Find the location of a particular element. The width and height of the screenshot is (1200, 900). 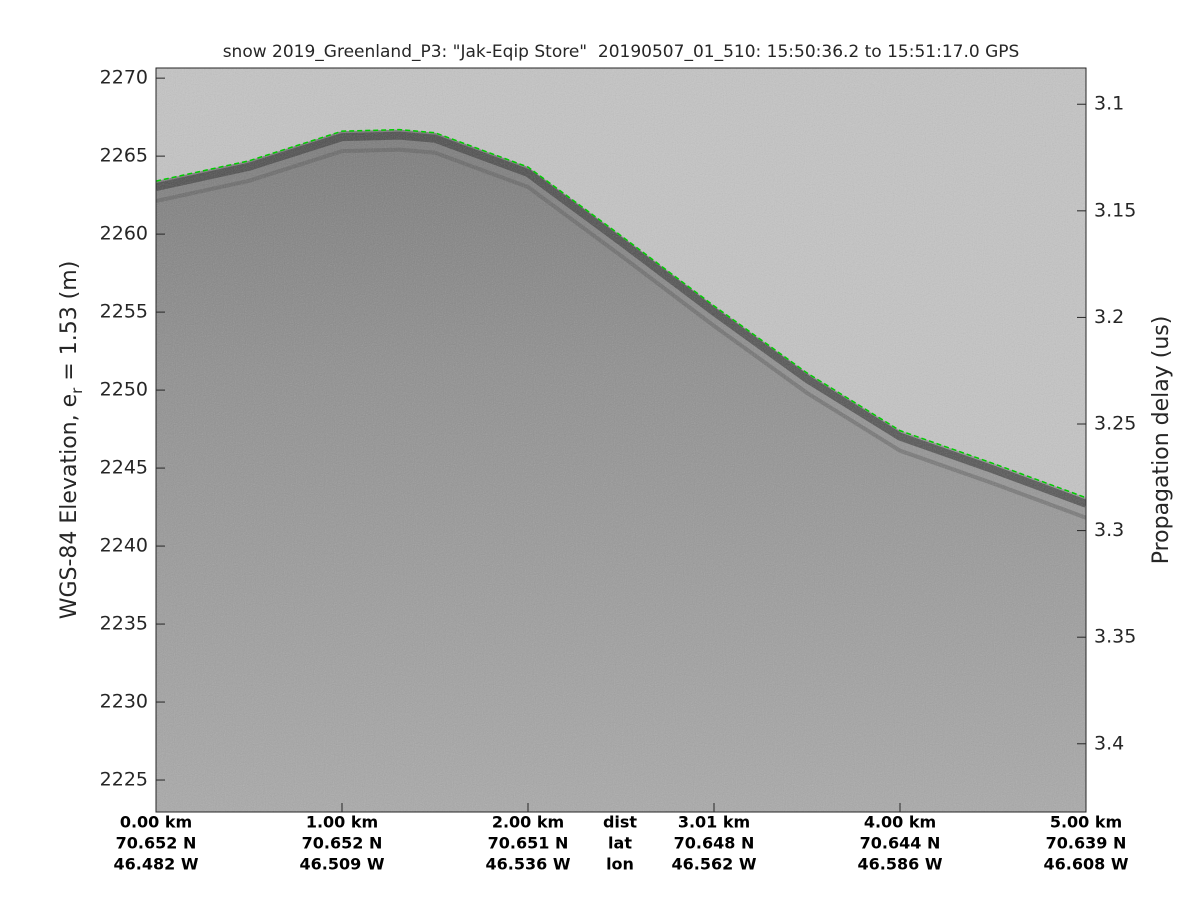

y2-tick-label: 3.3 is located at coordinates (1109, 530).